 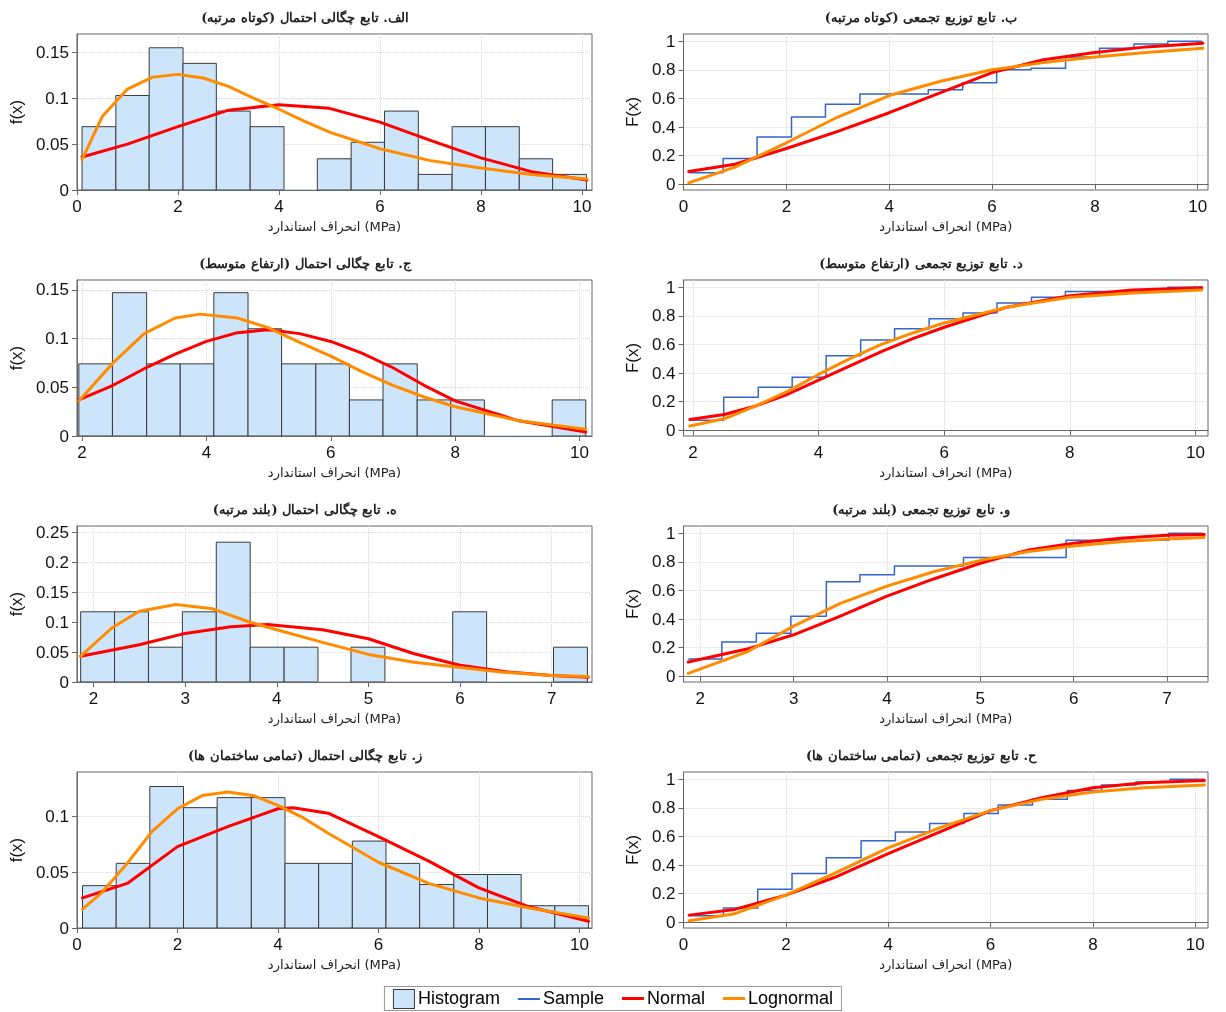 What do you see at coordinates (305, 263) in the screenshot?
I see `chart-title: ج. تابع چگالی احتمال (ارتفاع متوسط)` at bounding box center [305, 263].